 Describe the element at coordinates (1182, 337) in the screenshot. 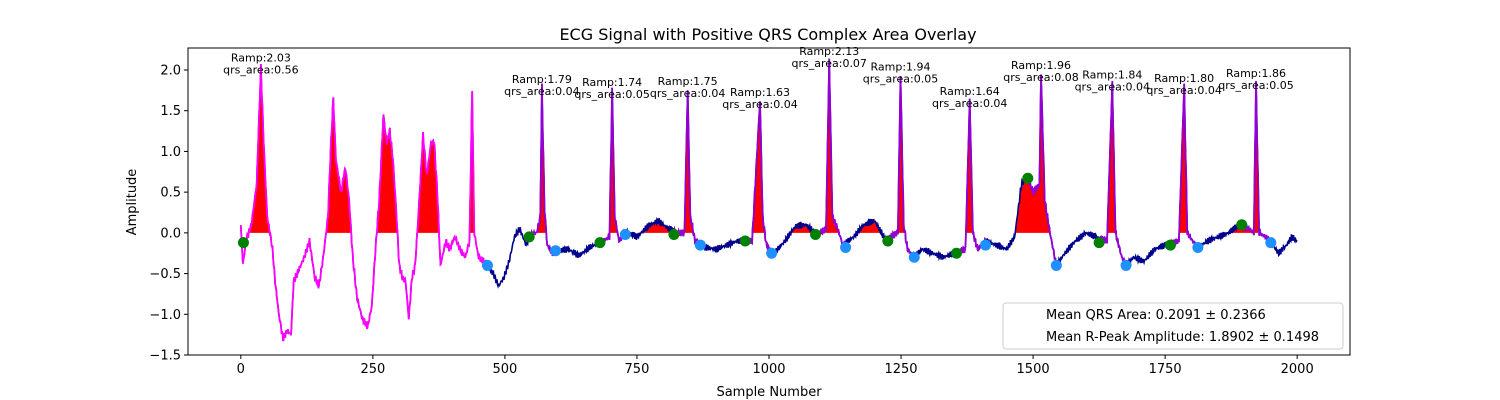

I see `legend-entry-rpeak-amplitude: Mean R-Peak Amplitude: 1.8902 ± 0.1498` at that location.